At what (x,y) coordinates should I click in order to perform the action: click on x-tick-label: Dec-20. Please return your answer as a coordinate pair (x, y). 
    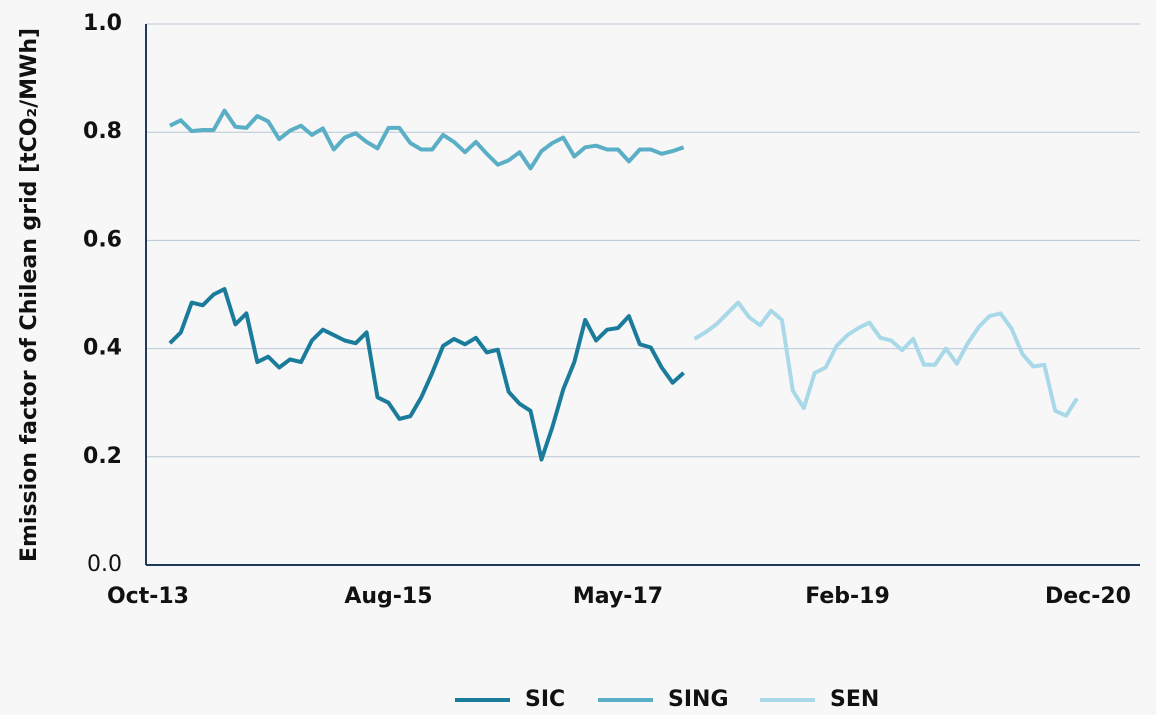
    Looking at the image, I should click on (1088, 596).